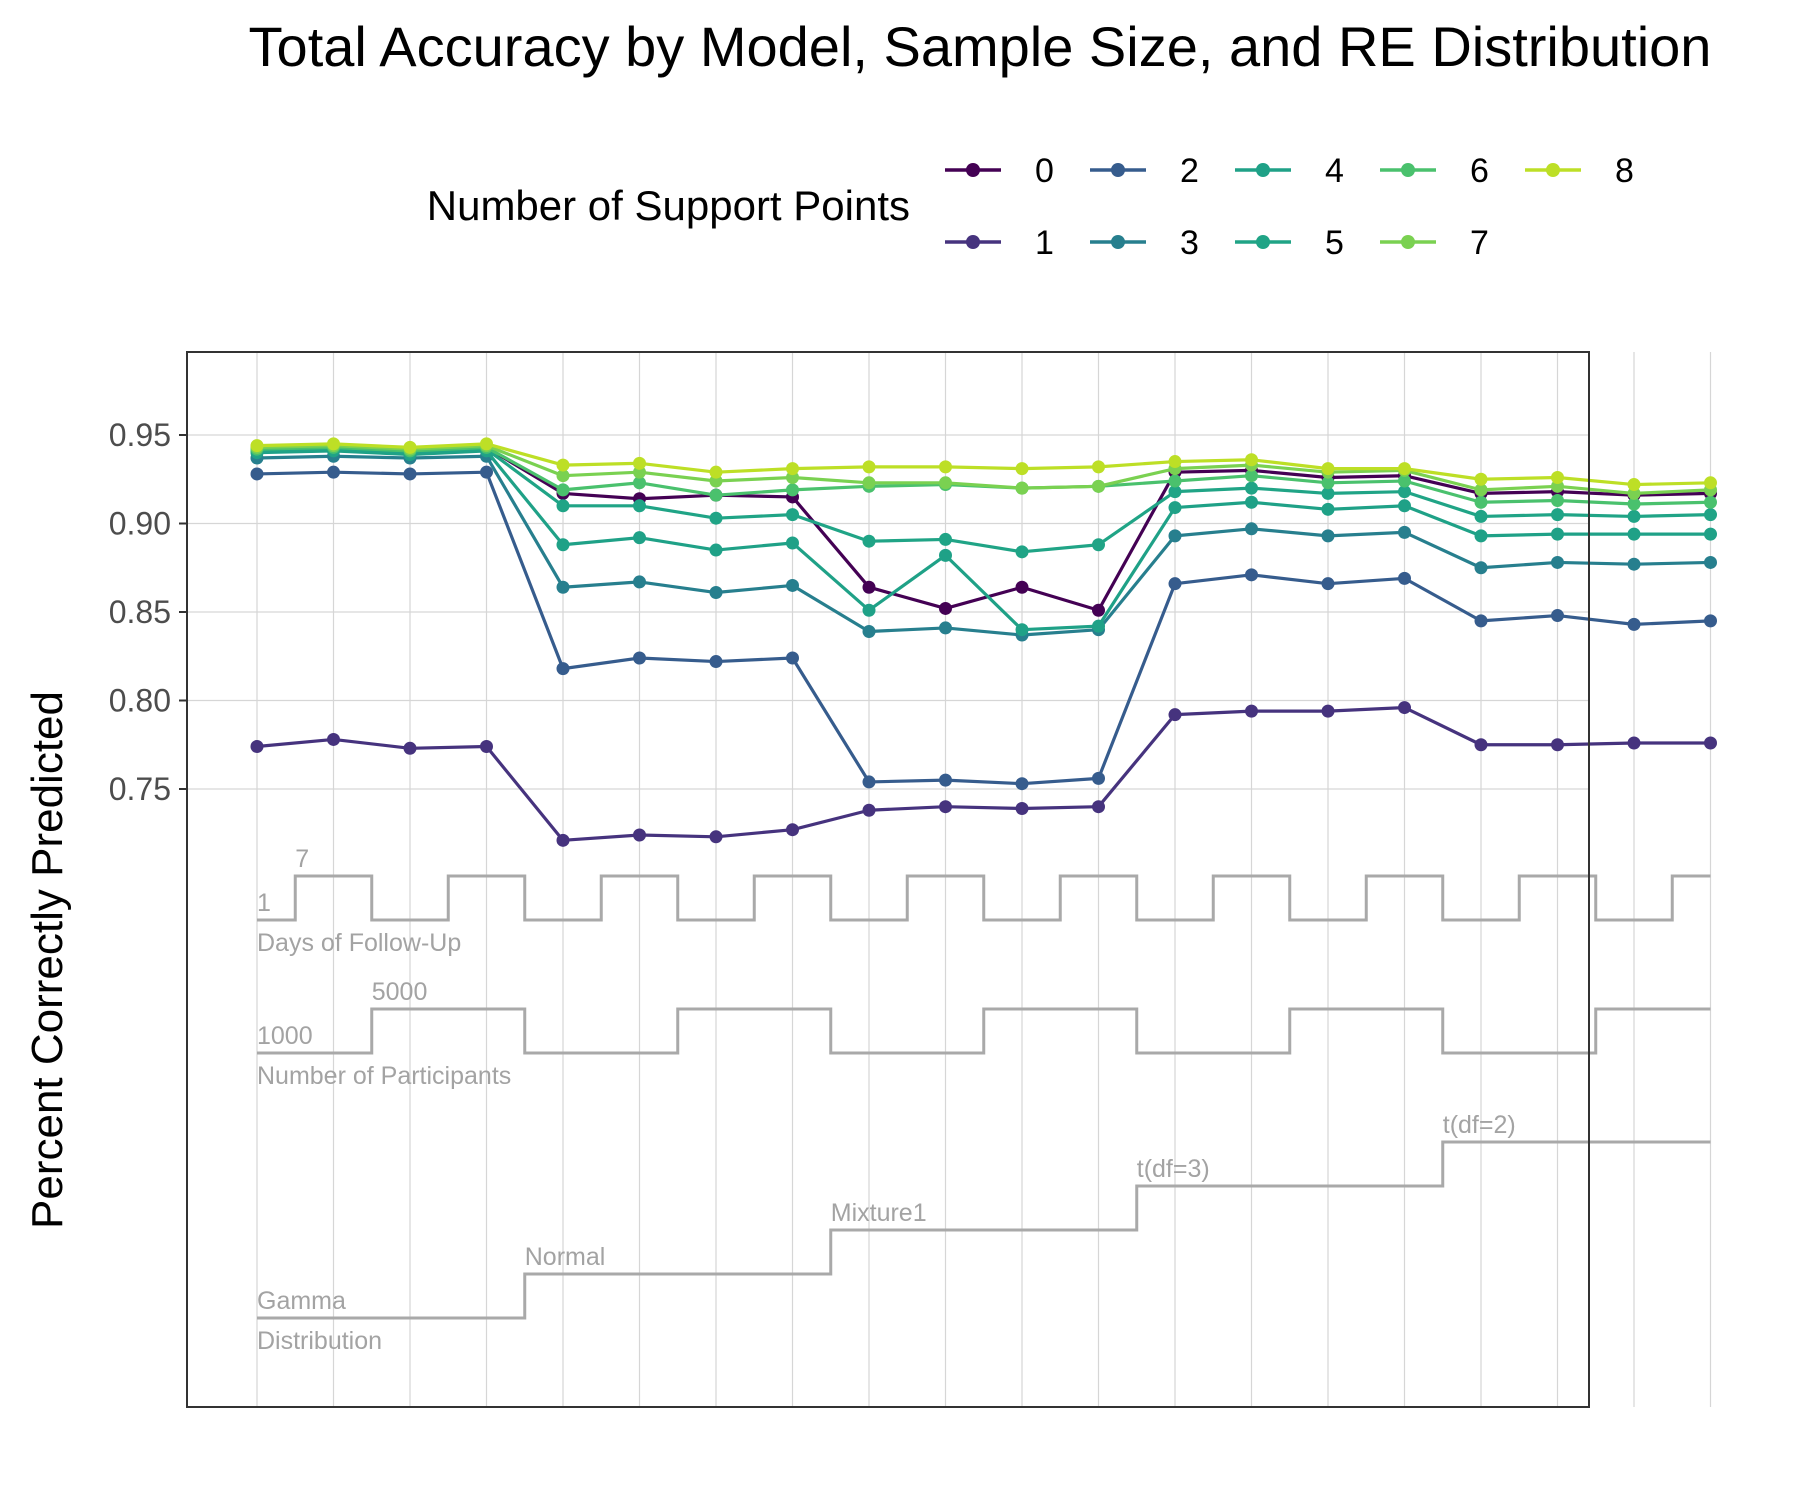  Describe the element at coordinates (47, 960) in the screenshot. I see `y-axis-label: Percent Correctly Predicted` at that location.